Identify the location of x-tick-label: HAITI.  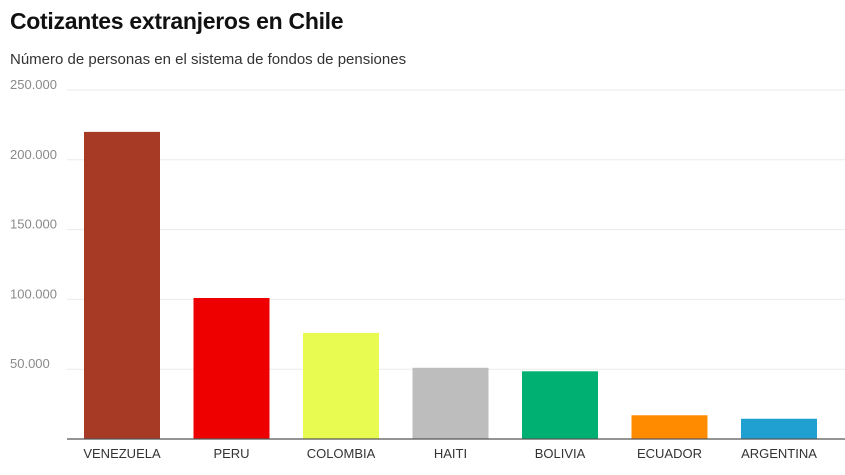
(450, 453).